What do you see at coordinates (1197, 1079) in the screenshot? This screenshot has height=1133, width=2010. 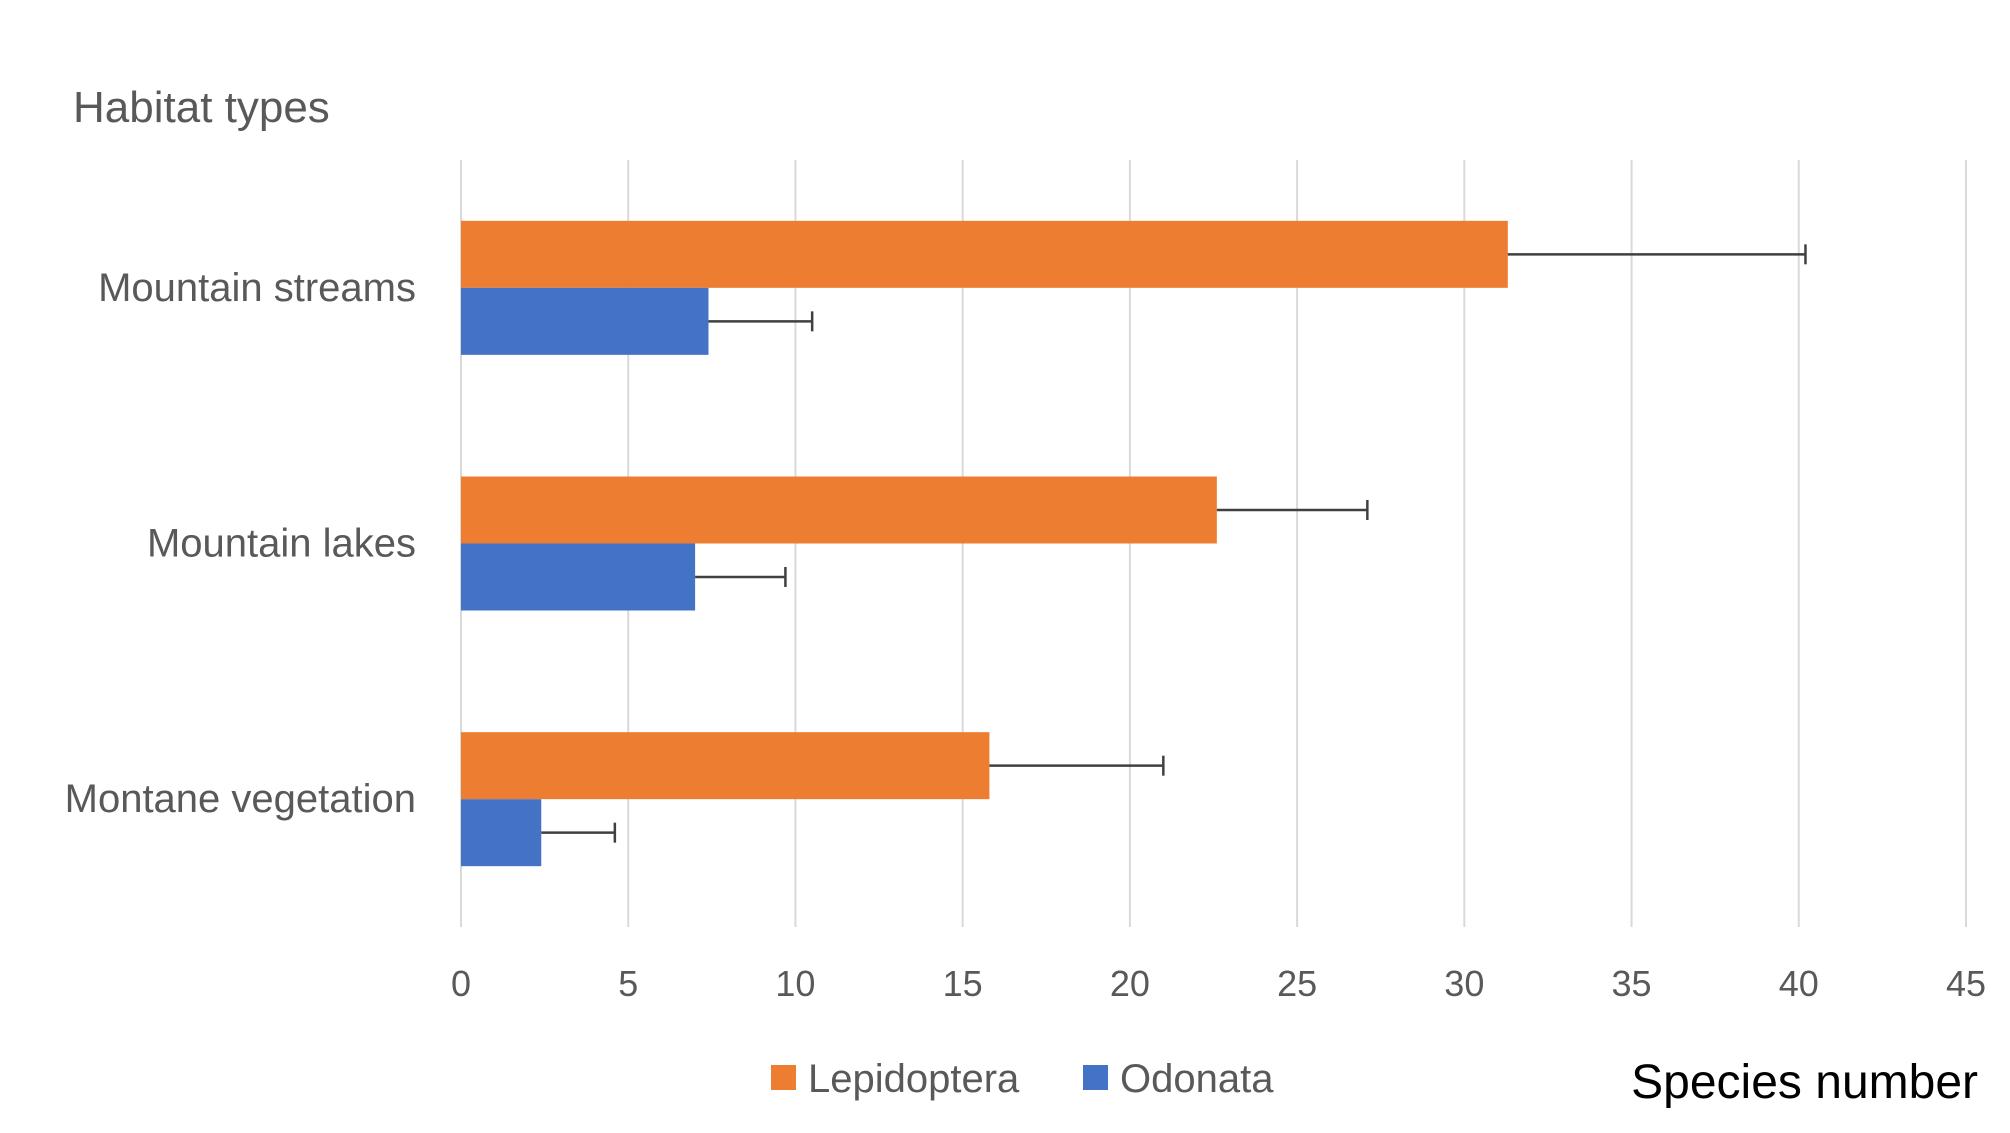 I see `legend-label-odonata: Odonata` at bounding box center [1197, 1079].